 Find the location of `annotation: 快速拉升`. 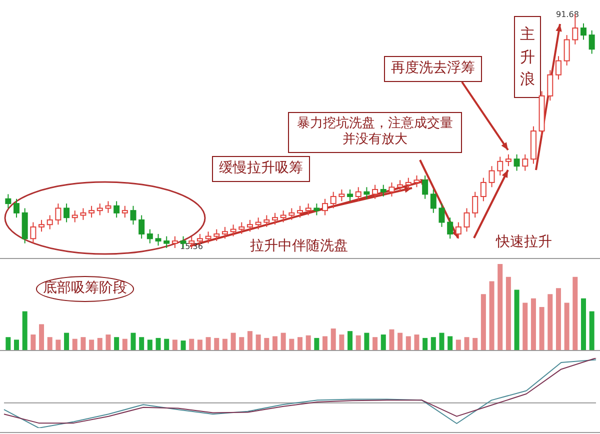

annotation: 快速拉升 is located at coordinates (524, 243).